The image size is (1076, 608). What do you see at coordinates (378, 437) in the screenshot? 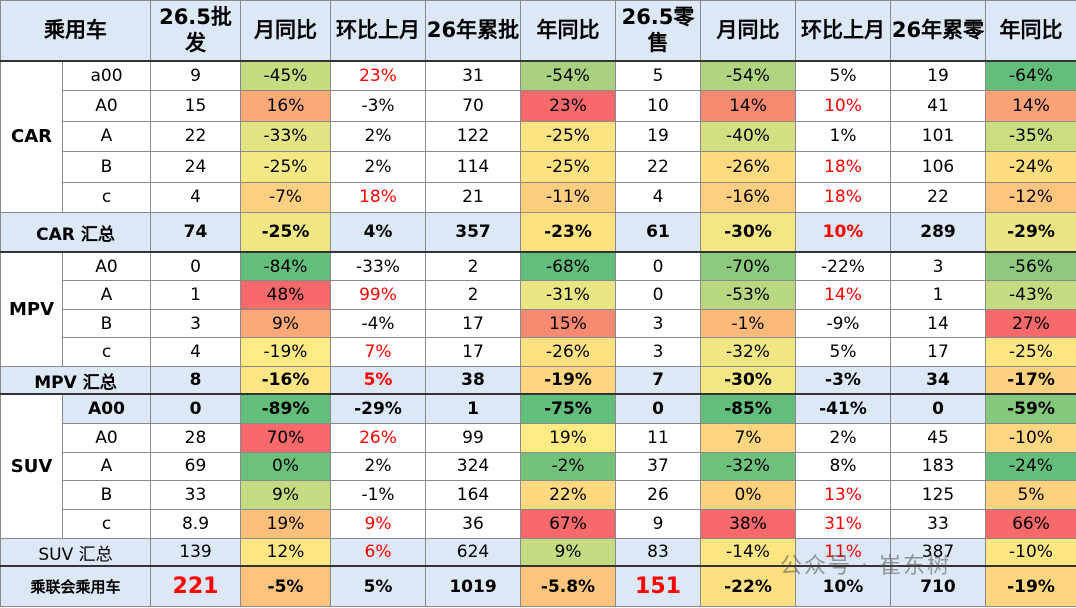
I see `data-cell: 26%` at bounding box center [378, 437].